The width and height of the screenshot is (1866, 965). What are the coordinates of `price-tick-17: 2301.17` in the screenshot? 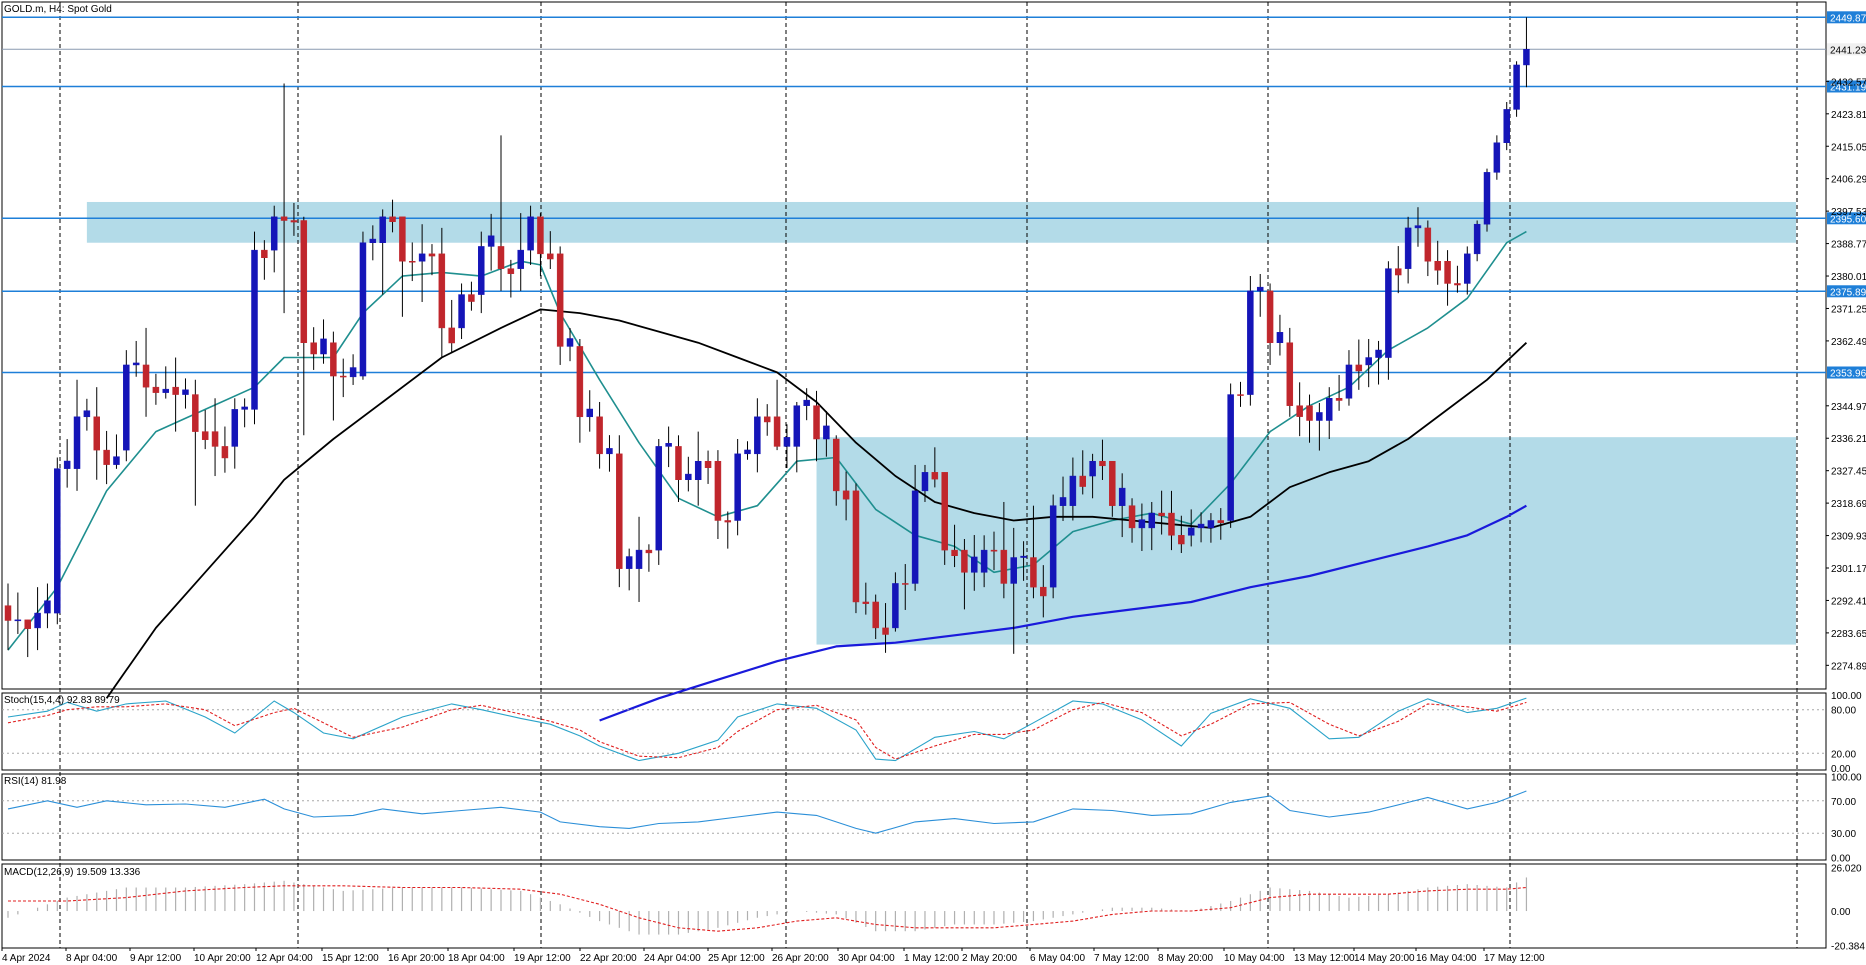 It's located at (1848, 569).